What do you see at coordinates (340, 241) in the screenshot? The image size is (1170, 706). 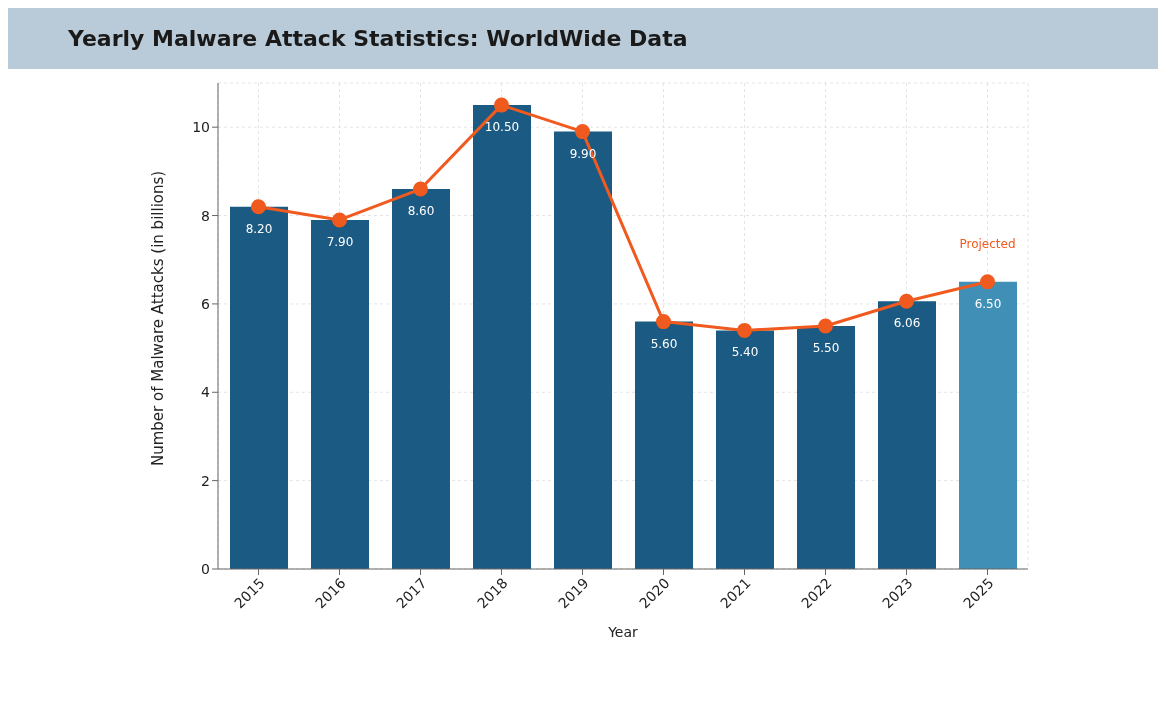 I see `data-label: 7.90` at bounding box center [340, 241].